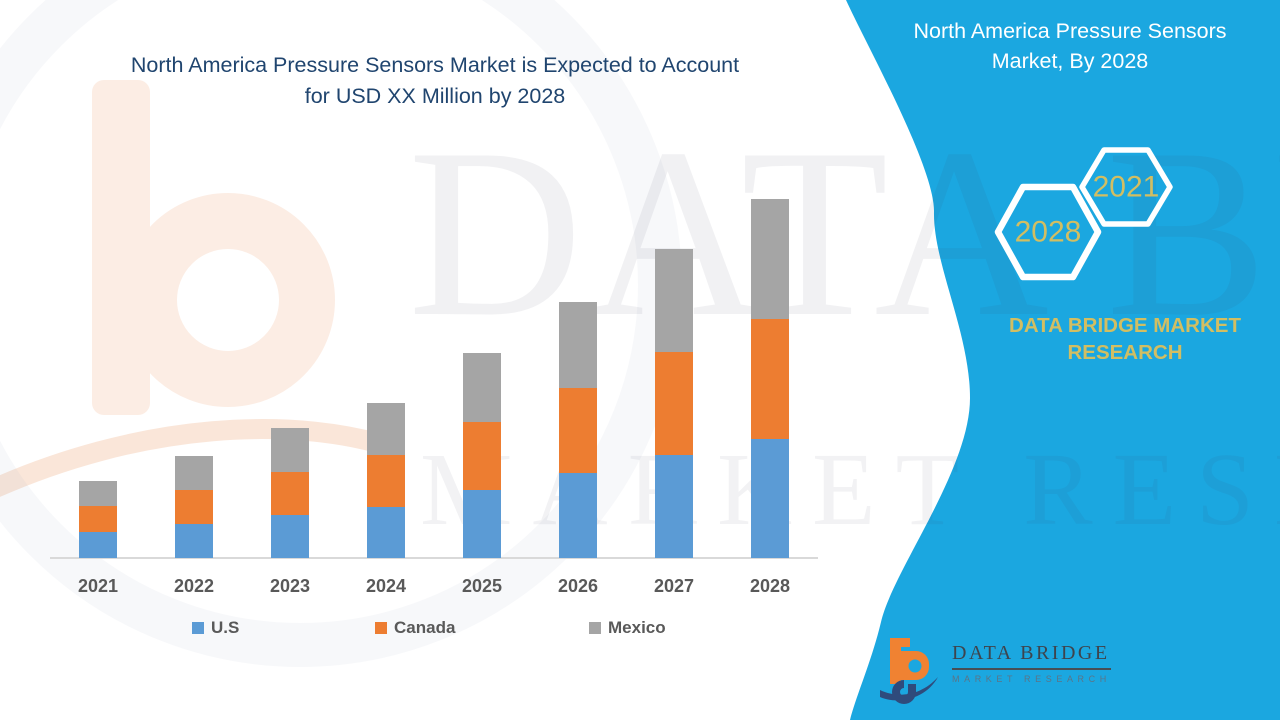 This screenshot has height=720, width=1280. What do you see at coordinates (770, 586) in the screenshot?
I see `x-axis-label-2028: 2028` at bounding box center [770, 586].